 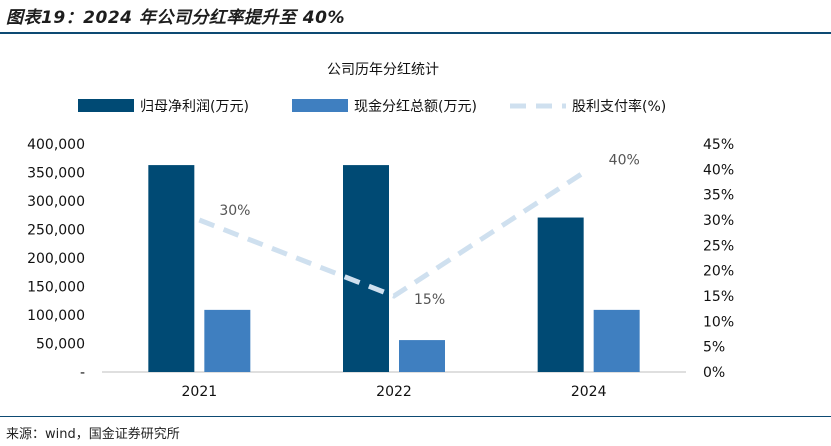 I want to click on y-left-tick-label: 100,000, so click(x=56, y=316).